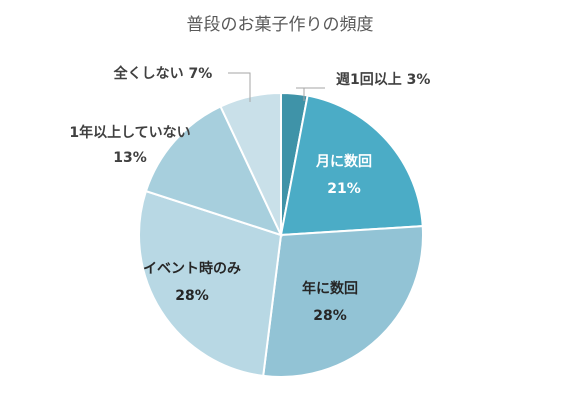 The width and height of the screenshot is (561, 405). I want to click on slice-label-6-line-1: 全くしない 7%, so click(163, 73).